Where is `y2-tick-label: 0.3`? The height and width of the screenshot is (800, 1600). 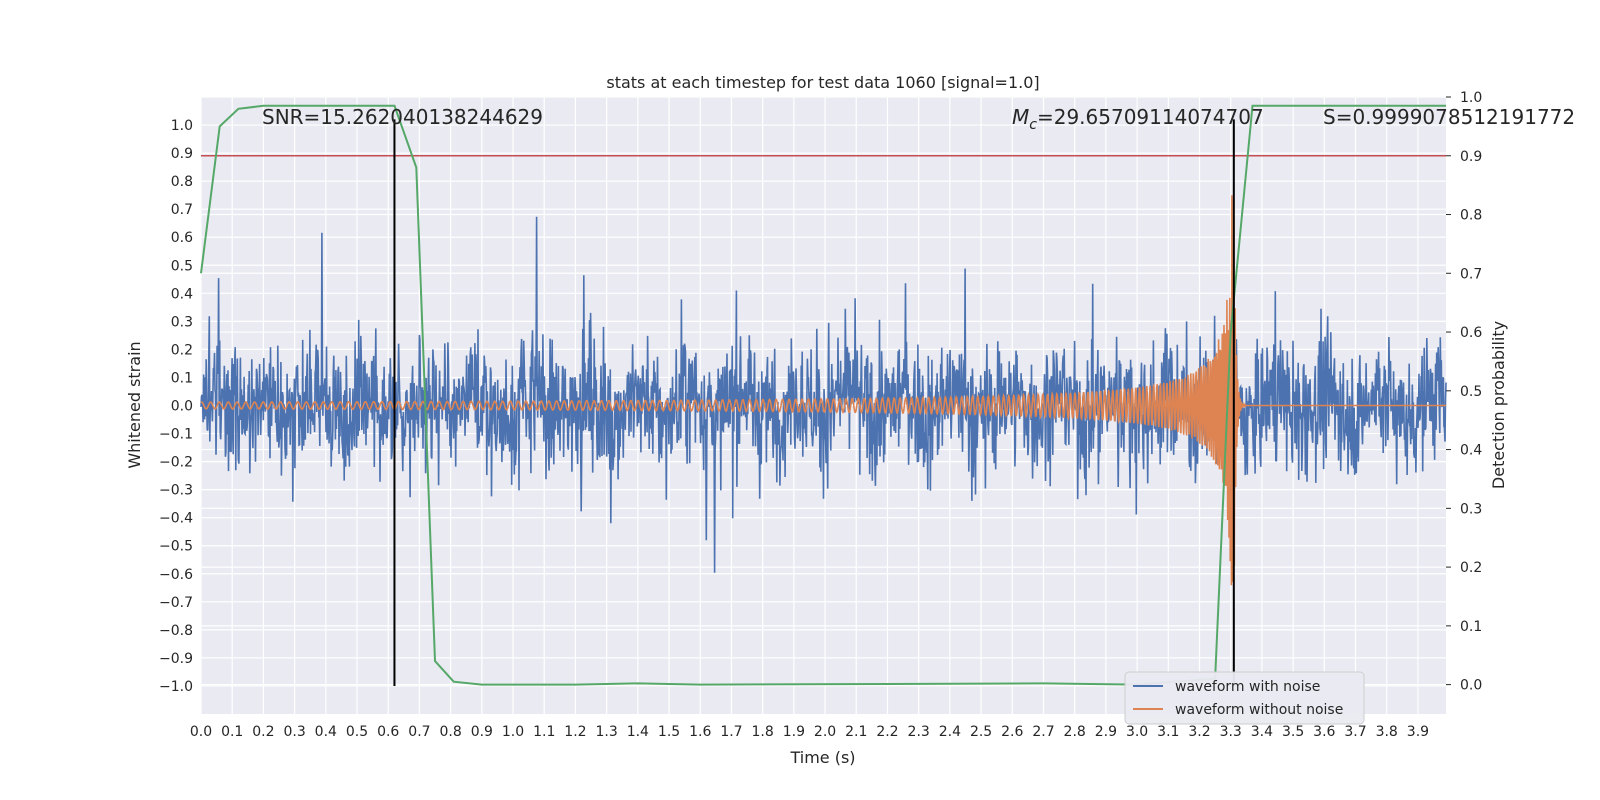
y2-tick-label: 0.3 is located at coordinates (1471, 509).